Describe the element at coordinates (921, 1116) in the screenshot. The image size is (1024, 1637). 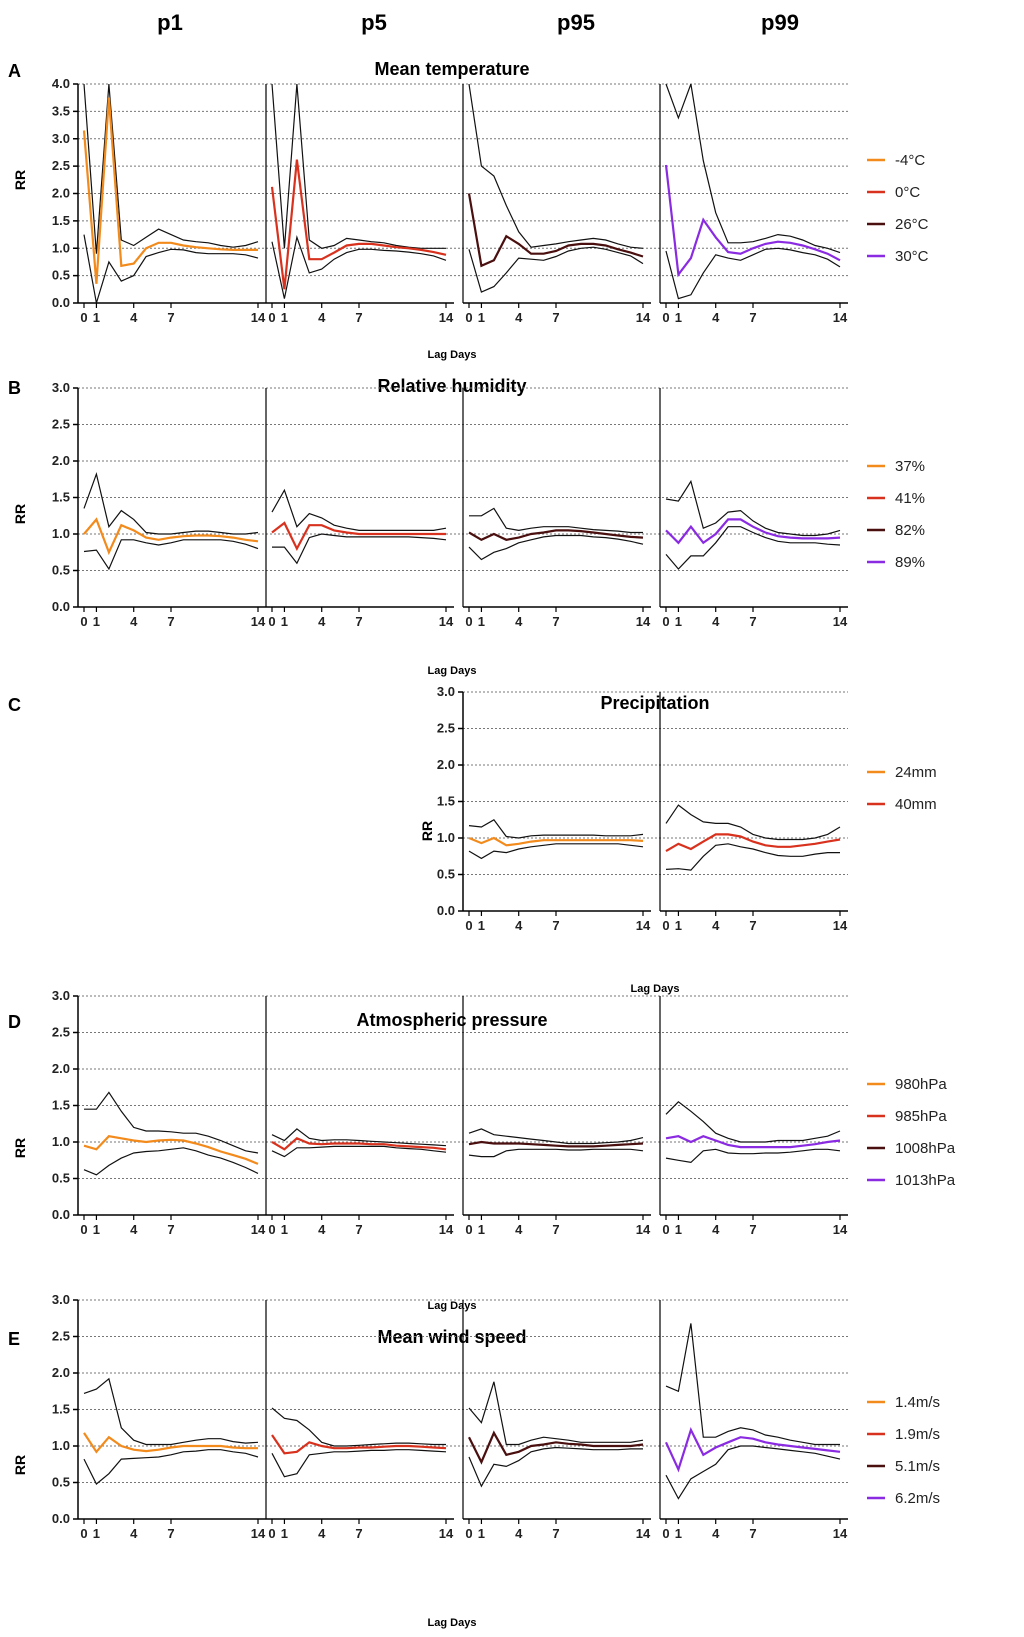
I see `legend-label: 985hPa` at that location.